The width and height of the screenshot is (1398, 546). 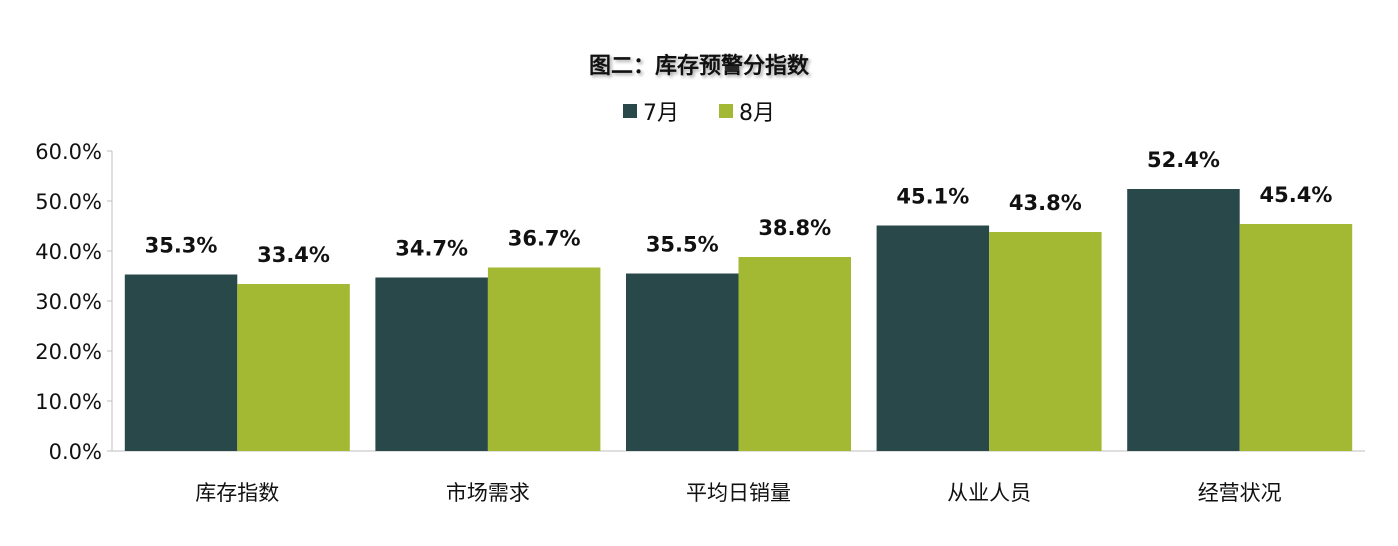 I want to click on x-tick-label: 库存指数, so click(x=237, y=493).